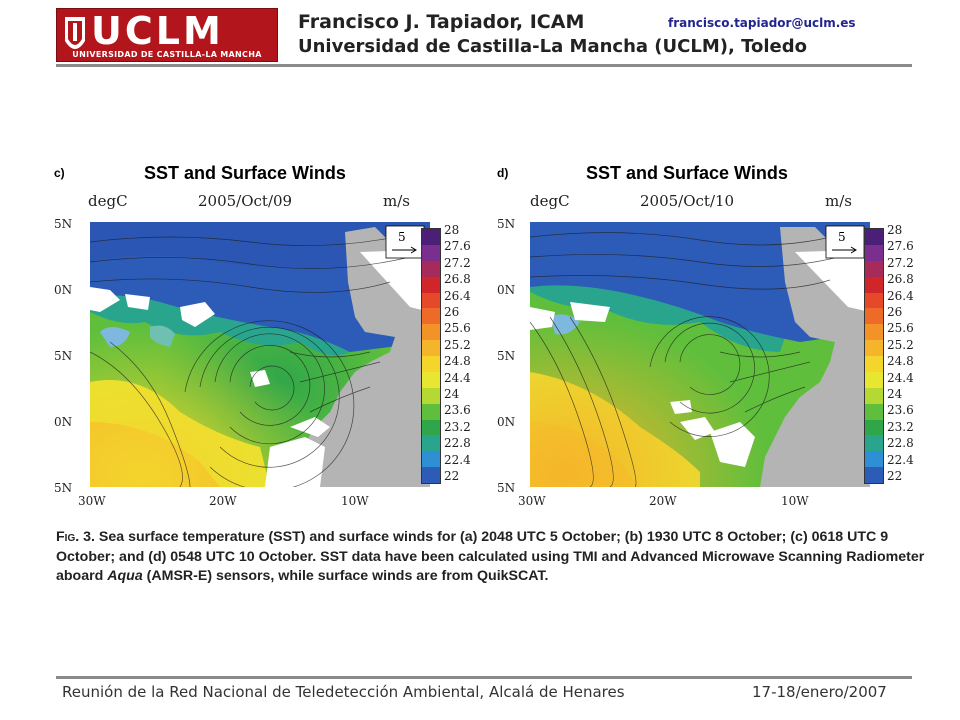 This screenshot has height=720, width=960. What do you see at coordinates (795, 501) in the screenshot?
I see `lon-label-d-3: 10W` at bounding box center [795, 501].